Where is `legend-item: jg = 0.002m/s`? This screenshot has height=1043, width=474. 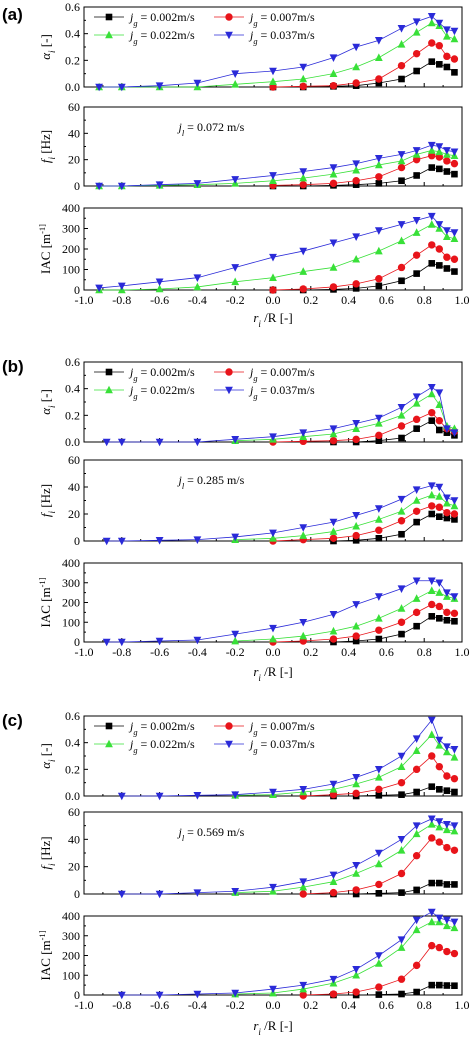 legend-item: jg = 0.002m/s is located at coordinates (144, 374).